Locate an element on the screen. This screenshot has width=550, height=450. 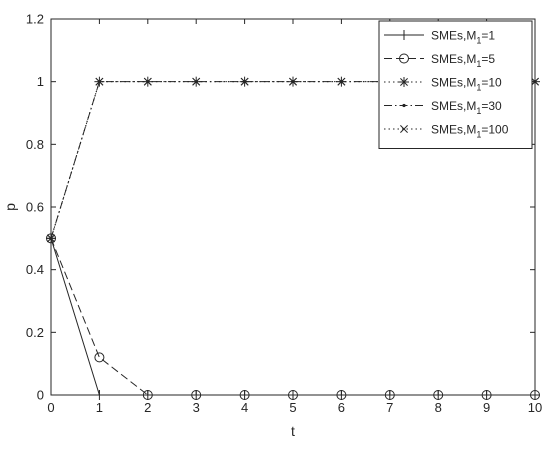
legend-label: SMEs,M1=30 is located at coordinates (466, 107).